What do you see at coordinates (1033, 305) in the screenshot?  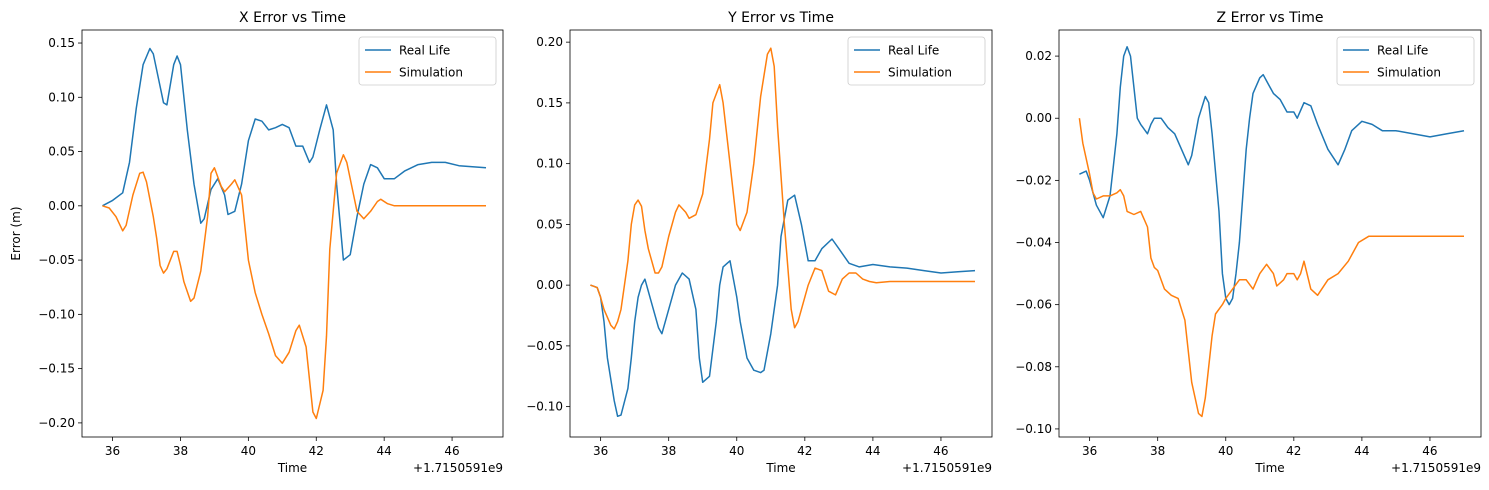 I see `y-tick-label: −0.06` at bounding box center [1033, 305].